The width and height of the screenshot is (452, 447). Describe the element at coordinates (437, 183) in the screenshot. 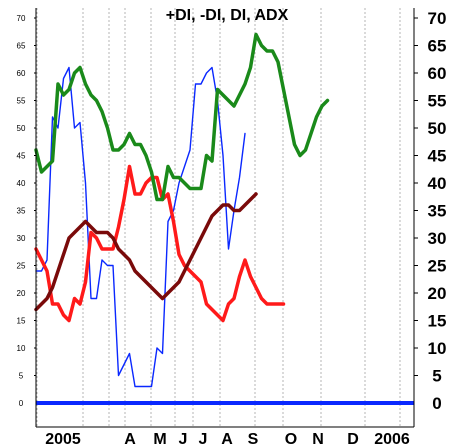

I see `y-tick-label-right: 40` at that location.